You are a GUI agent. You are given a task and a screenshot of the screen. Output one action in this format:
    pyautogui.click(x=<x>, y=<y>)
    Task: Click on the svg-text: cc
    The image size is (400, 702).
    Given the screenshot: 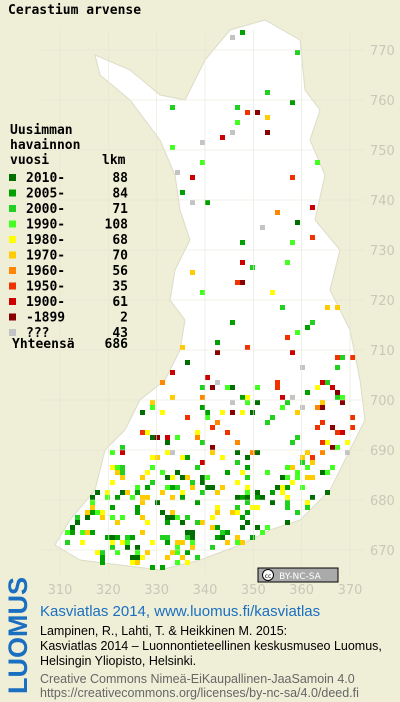 What is the action you would take?
    pyautogui.click(x=268, y=576)
    